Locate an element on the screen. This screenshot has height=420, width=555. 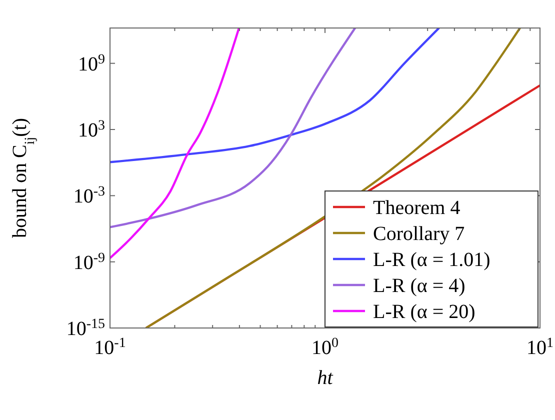
y-tick-label: 10$^{-9}$ is located at coordinates (89, 262).